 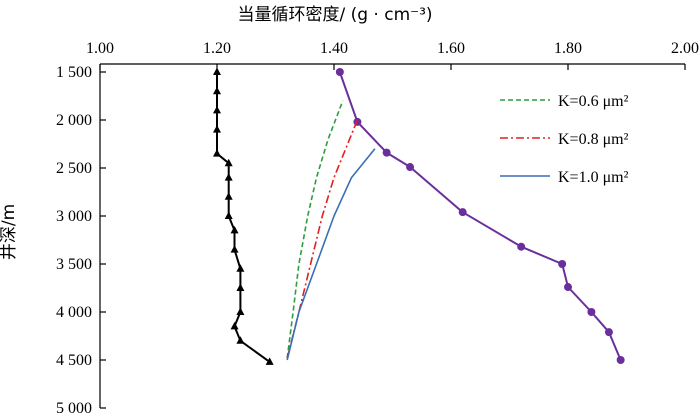 What do you see at coordinates (100, 48) in the screenshot?
I see `x-tick-label: 1.00` at bounding box center [100, 48].